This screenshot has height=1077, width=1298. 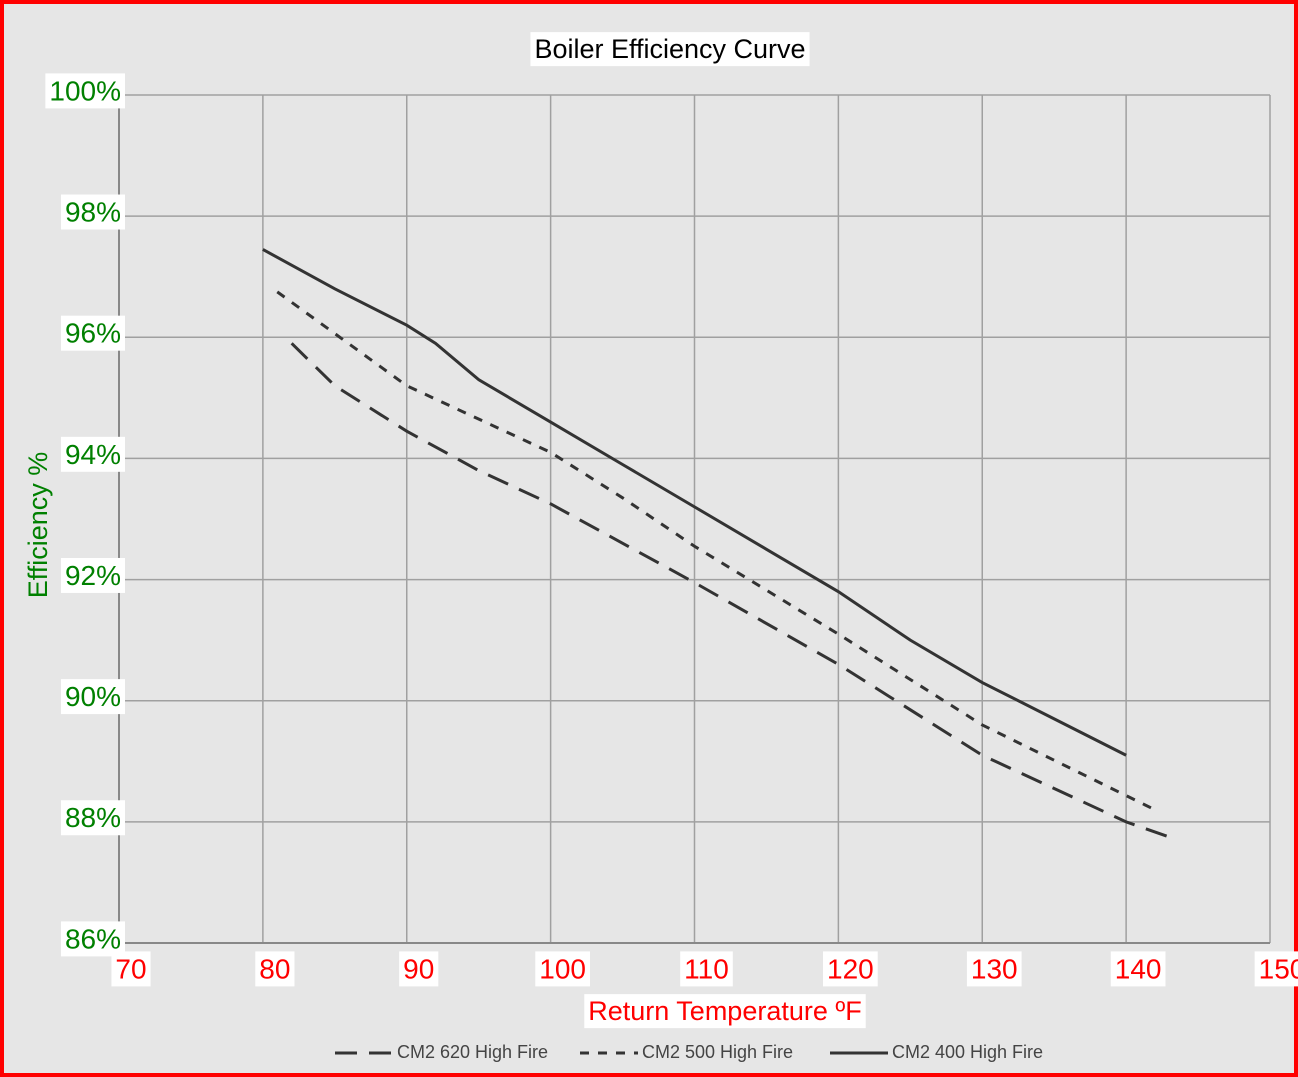 I want to click on x-tick-label: 80, so click(x=274, y=968).